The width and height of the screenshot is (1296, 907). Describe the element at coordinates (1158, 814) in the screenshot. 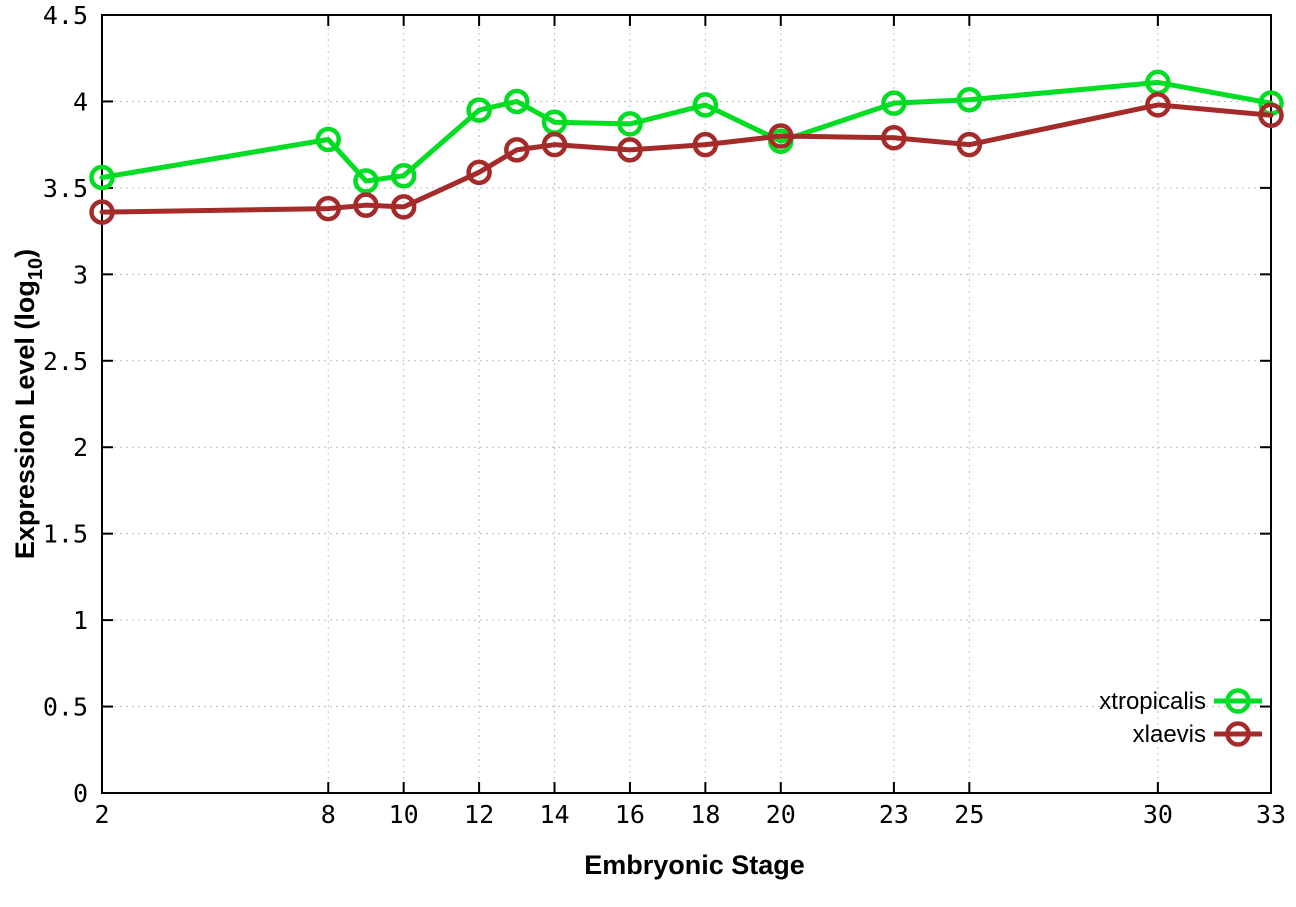

I see `x-tick-label: 30` at that location.